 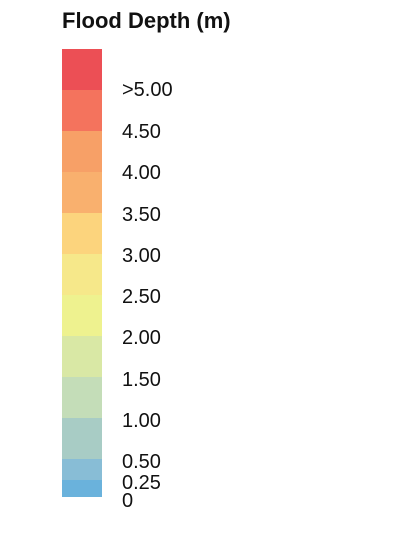 I want to click on depth-label: 4.50, so click(x=141, y=132).